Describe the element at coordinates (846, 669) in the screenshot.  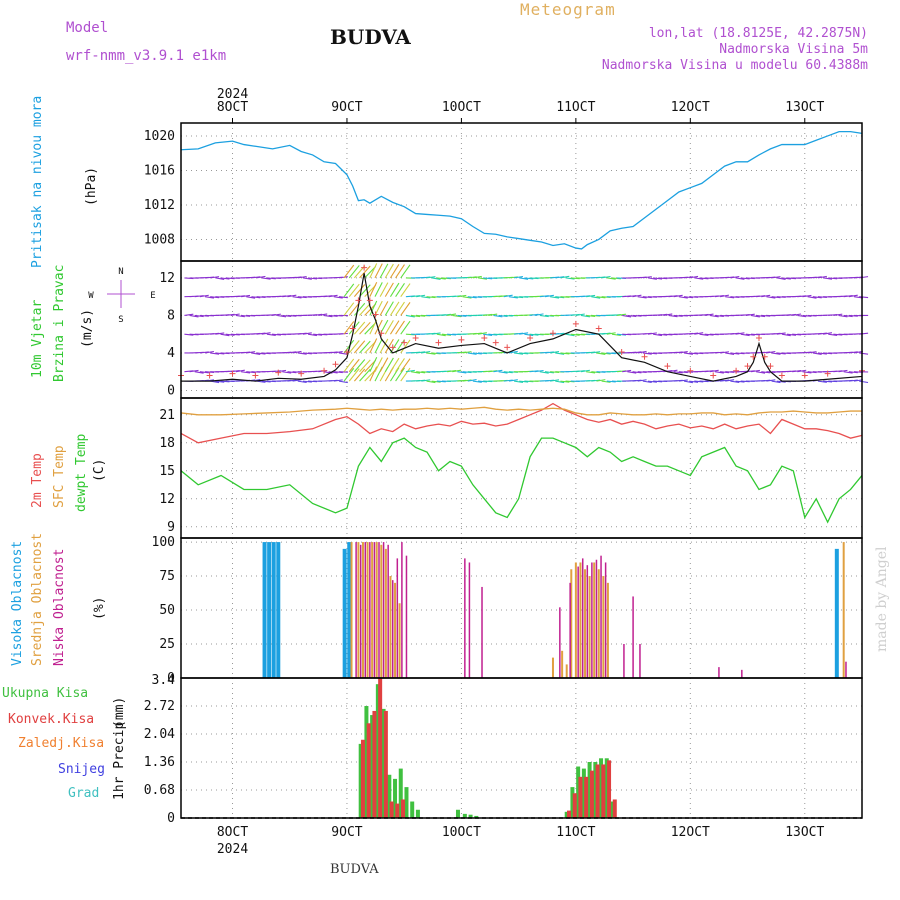
I see `cloud-low-bar` at that location.